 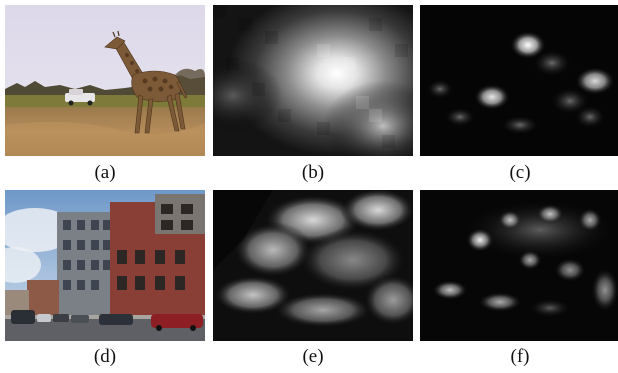 I want to click on caption-e: (e), so click(x=313, y=356).